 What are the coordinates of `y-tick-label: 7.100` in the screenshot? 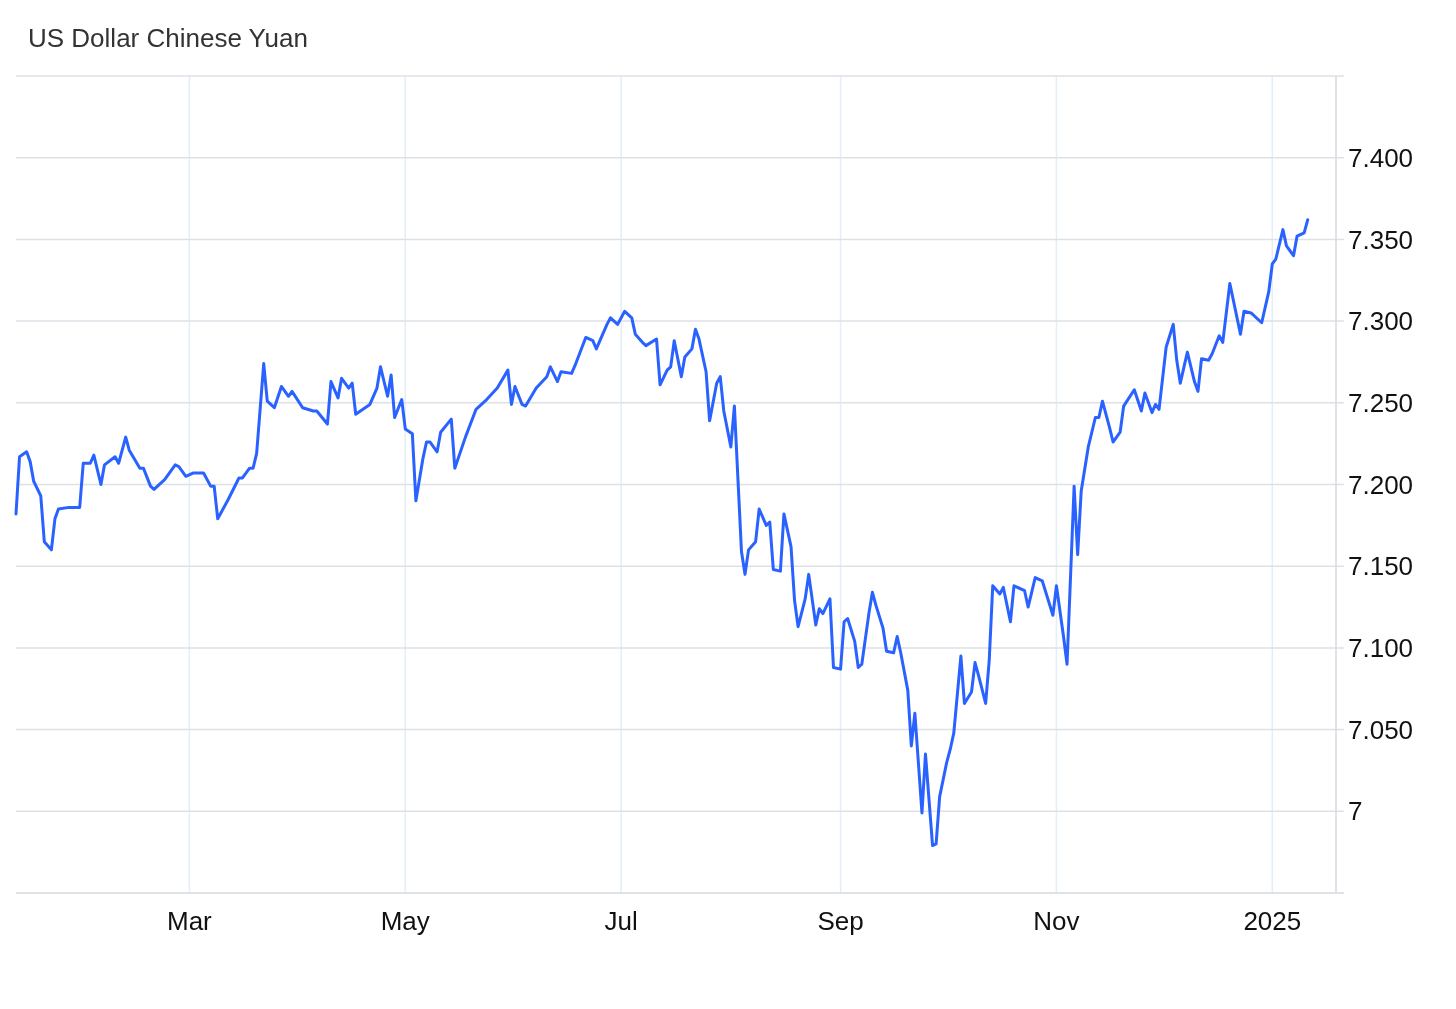 It's located at (1381, 648).